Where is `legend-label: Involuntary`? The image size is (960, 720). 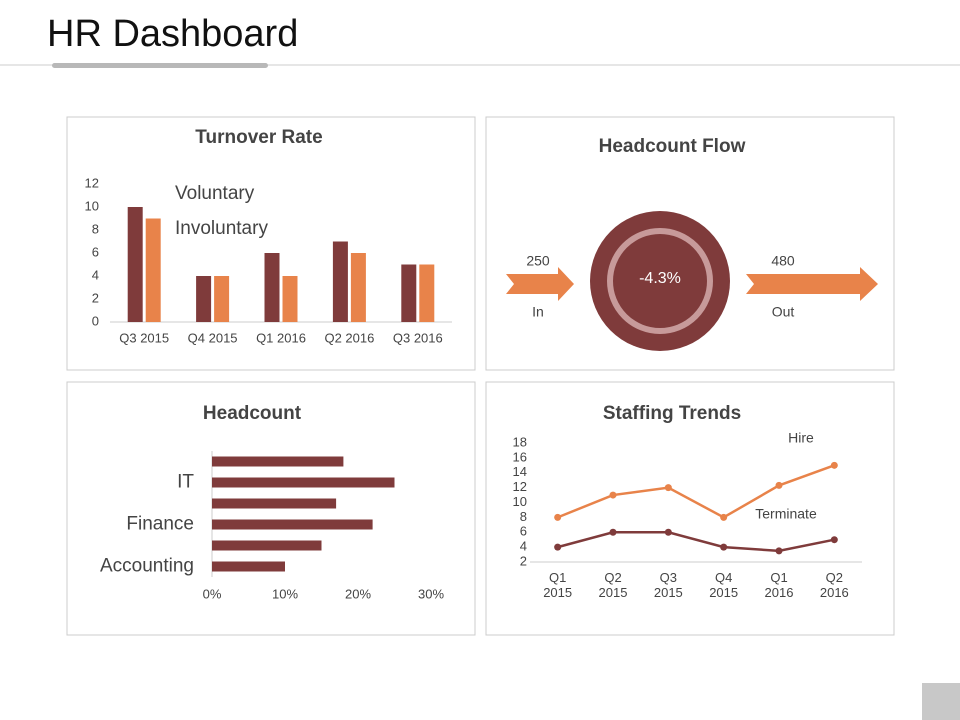
legend-label: Involuntary is located at coordinates (221, 228).